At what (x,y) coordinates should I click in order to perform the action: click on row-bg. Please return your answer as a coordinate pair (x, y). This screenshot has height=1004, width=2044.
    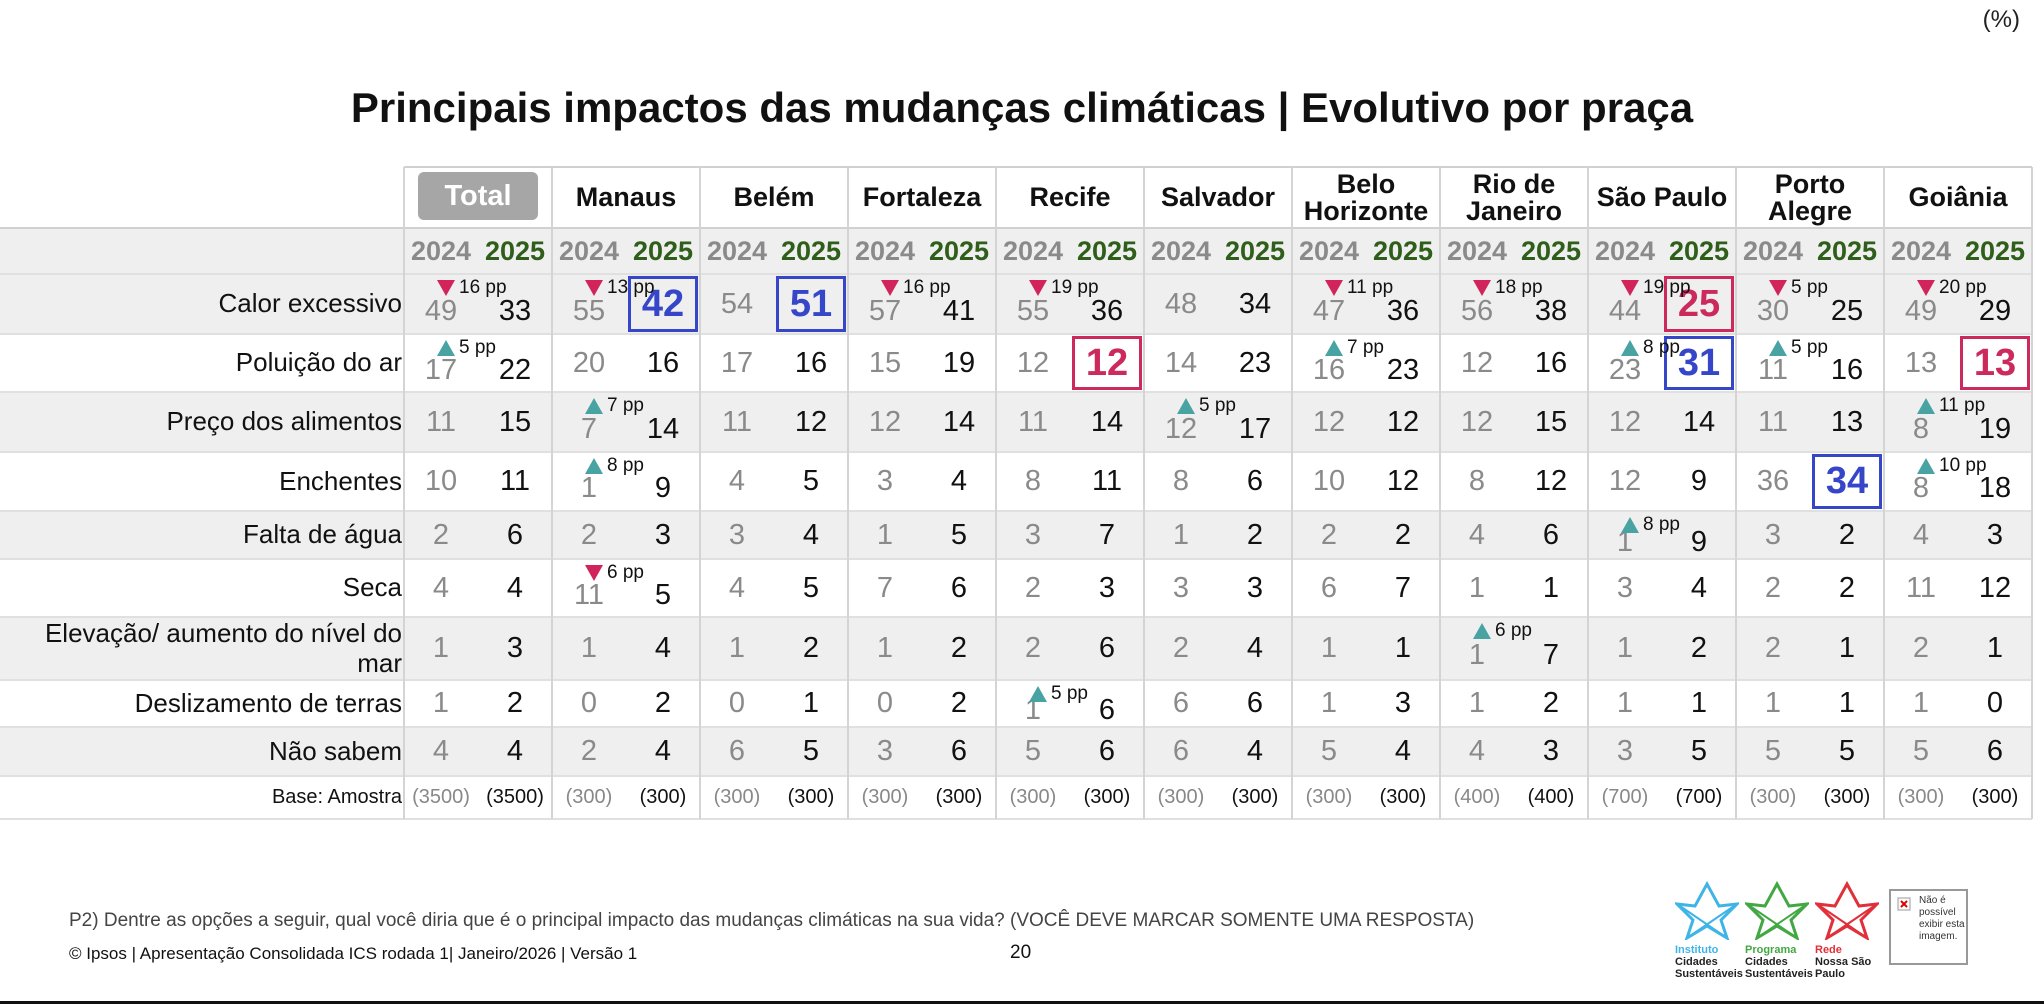
    Looking at the image, I should click on (1016, 751).